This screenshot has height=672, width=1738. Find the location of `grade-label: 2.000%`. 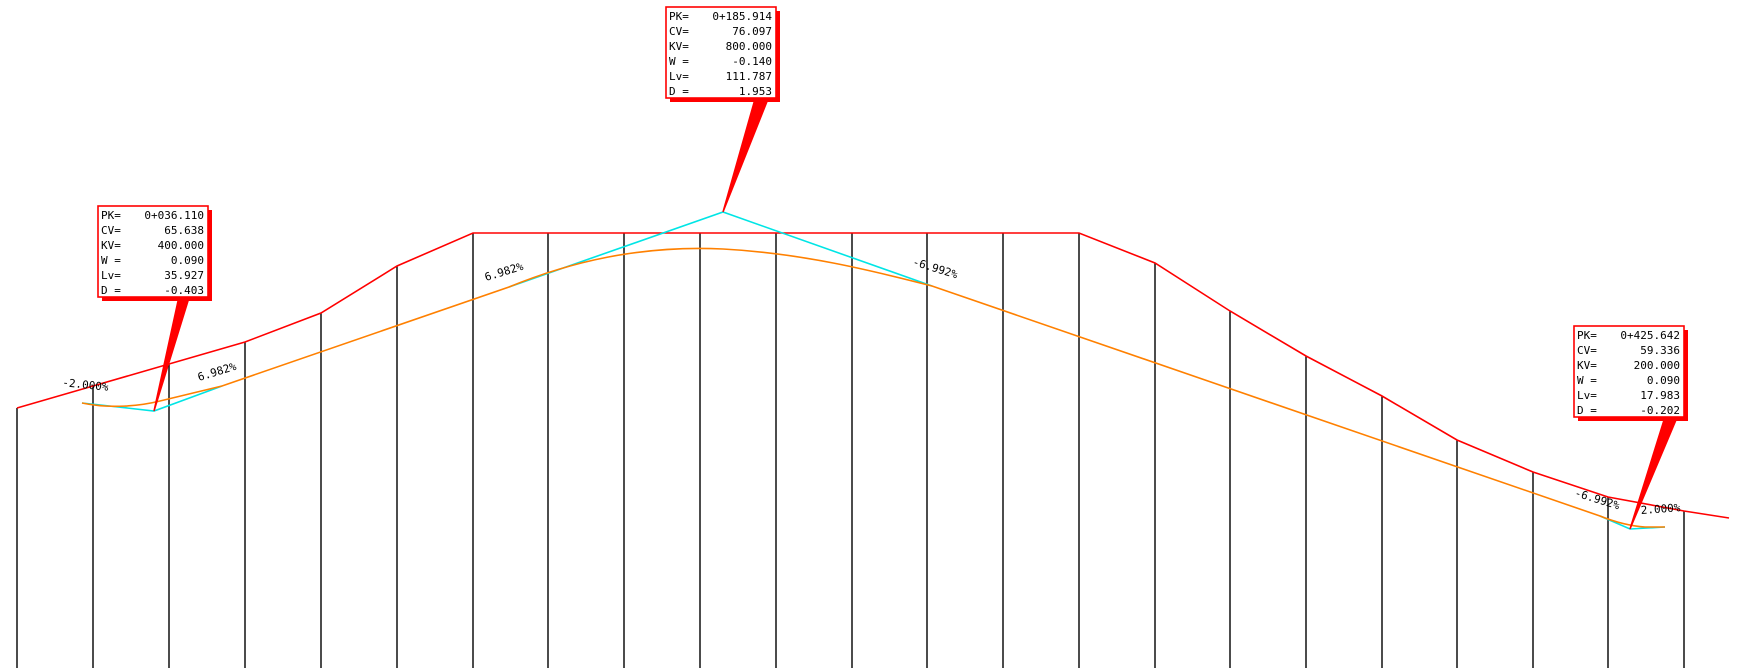

grade-label: 2.000% is located at coordinates (1660, 509).